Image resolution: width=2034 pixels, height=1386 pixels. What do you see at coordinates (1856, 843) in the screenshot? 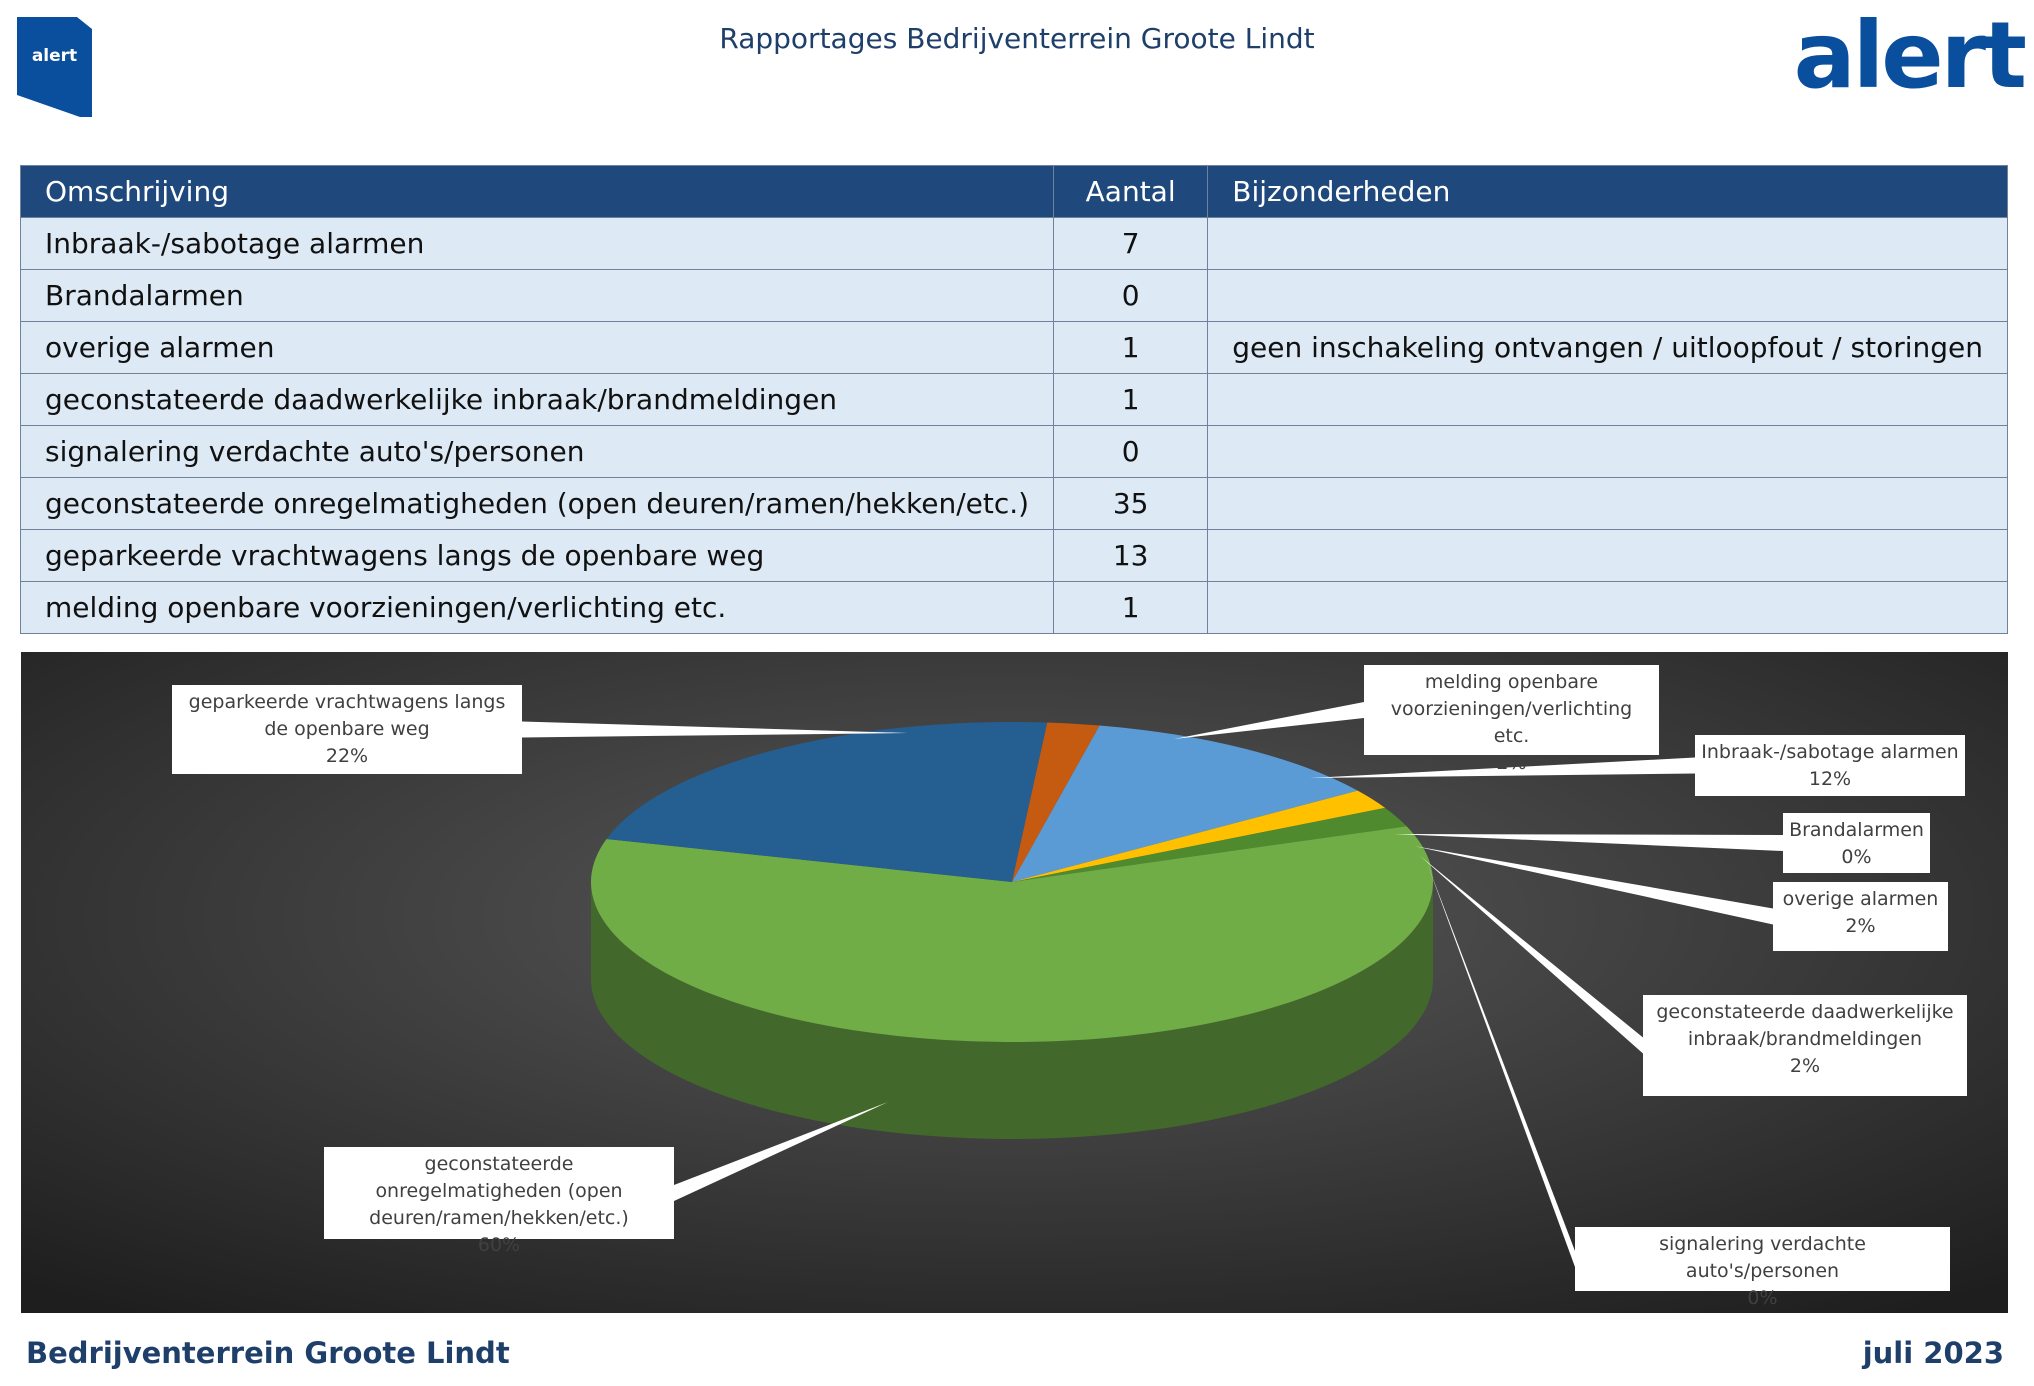
I see `data-label: Brandalarmen 0%` at bounding box center [1856, 843].